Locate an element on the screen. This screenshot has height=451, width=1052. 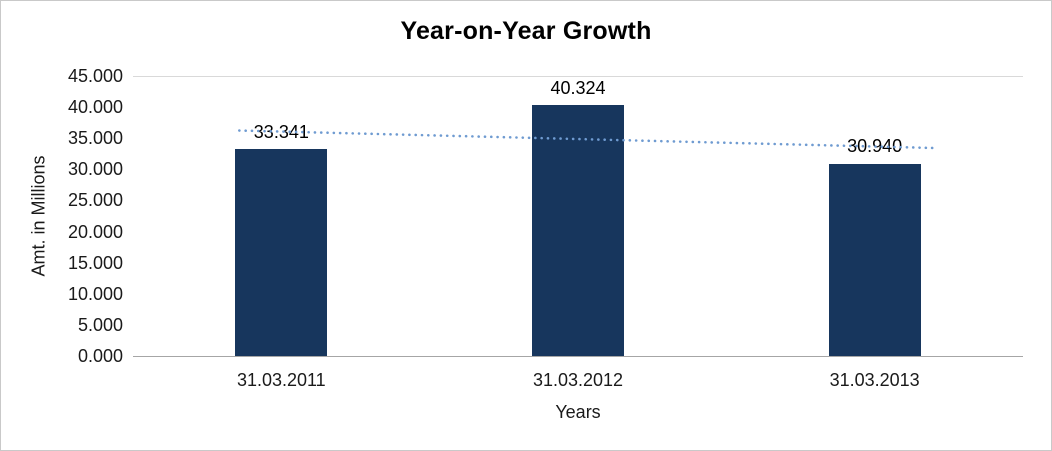
x-tick-label: 31.03.2012 is located at coordinates (578, 380).